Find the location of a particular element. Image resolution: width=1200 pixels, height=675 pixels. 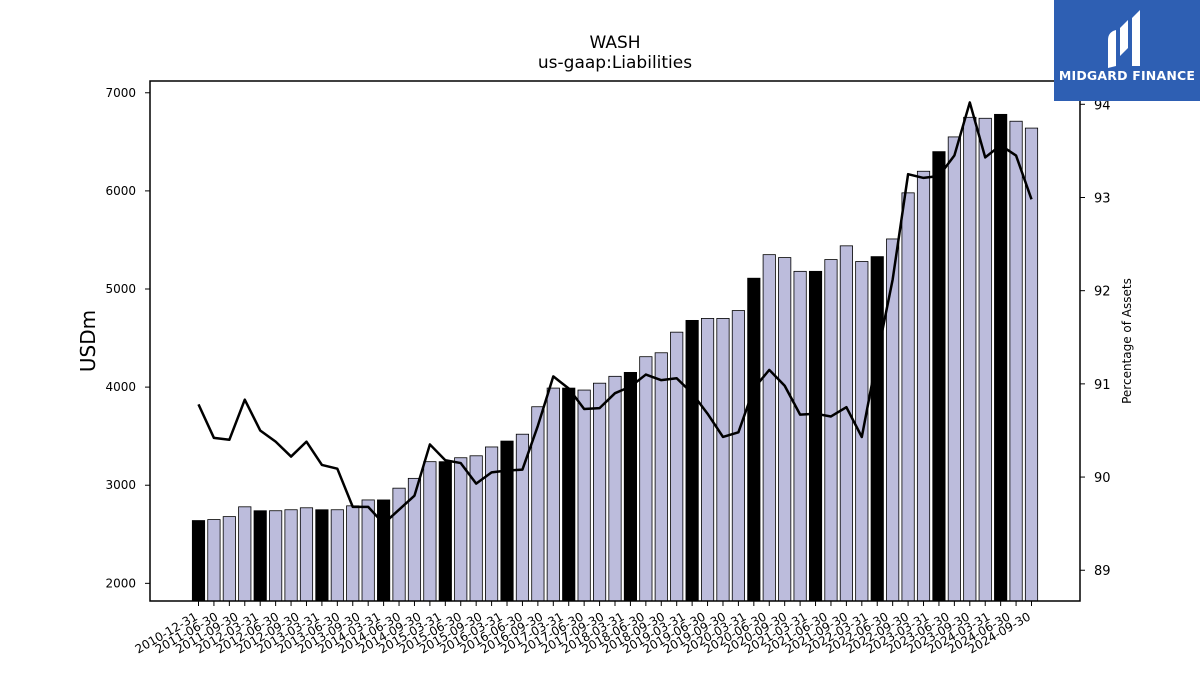

y2-tick-label: 91 is located at coordinates (1102, 385).